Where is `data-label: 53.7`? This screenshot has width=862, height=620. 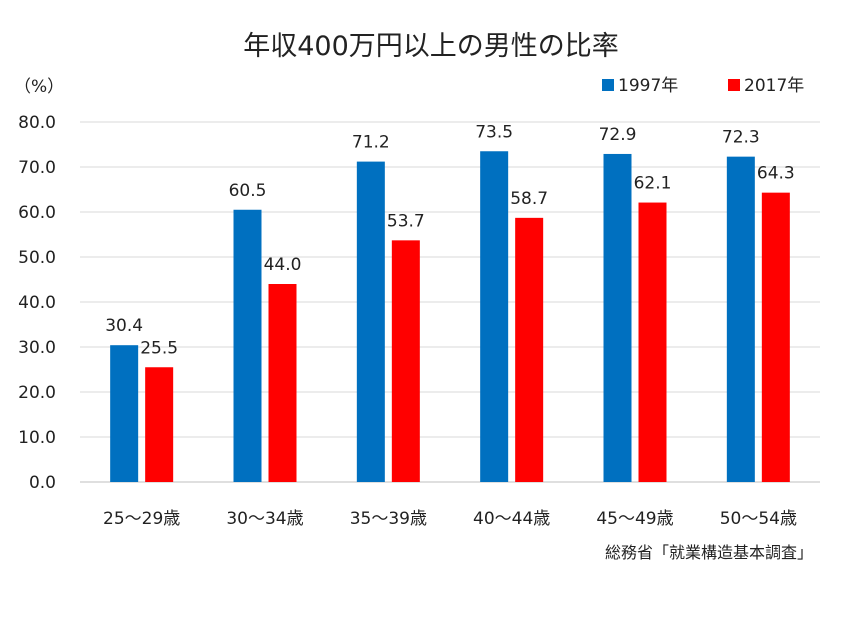
data-label: 53.7 is located at coordinates (406, 221).